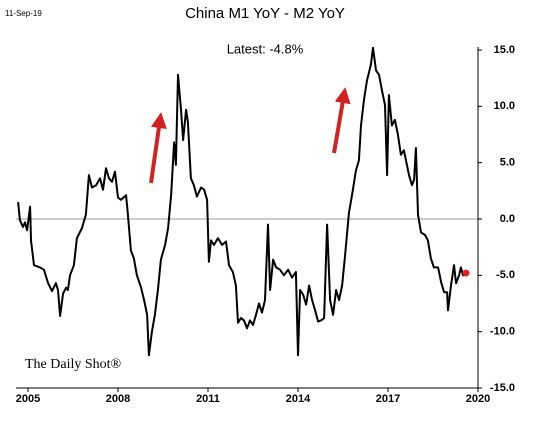 Image resolution: width=541 pixels, height=424 pixels. What do you see at coordinates (208, 399) in the screenshot?
I see `x-tick-label: 2011` at bounding box center [208, 399].